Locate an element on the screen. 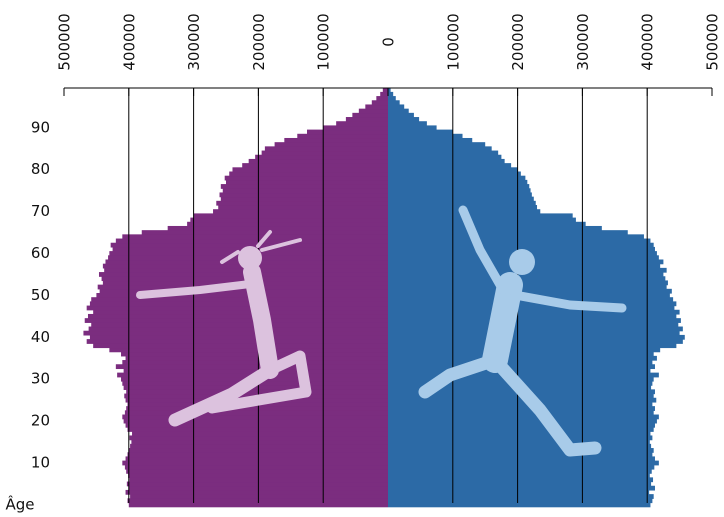  y-tick-label: 40 is located at coordinates (40, 337).